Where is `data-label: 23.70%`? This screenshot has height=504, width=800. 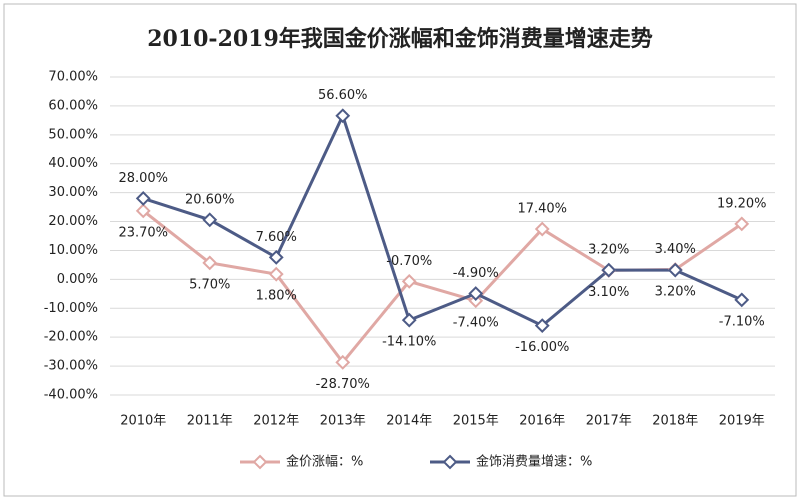
data-label: 23.70% is located at coordinates (143, 232).